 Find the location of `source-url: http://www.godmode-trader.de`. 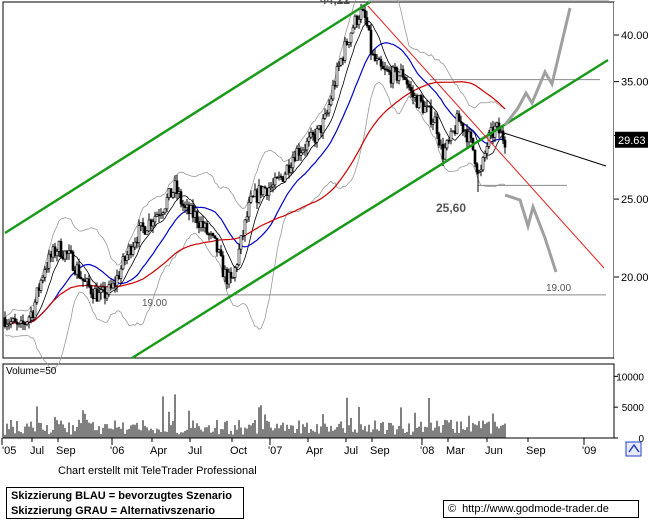

source-url: http://www.godmode-trader.de is located at coordinates (535, 509).